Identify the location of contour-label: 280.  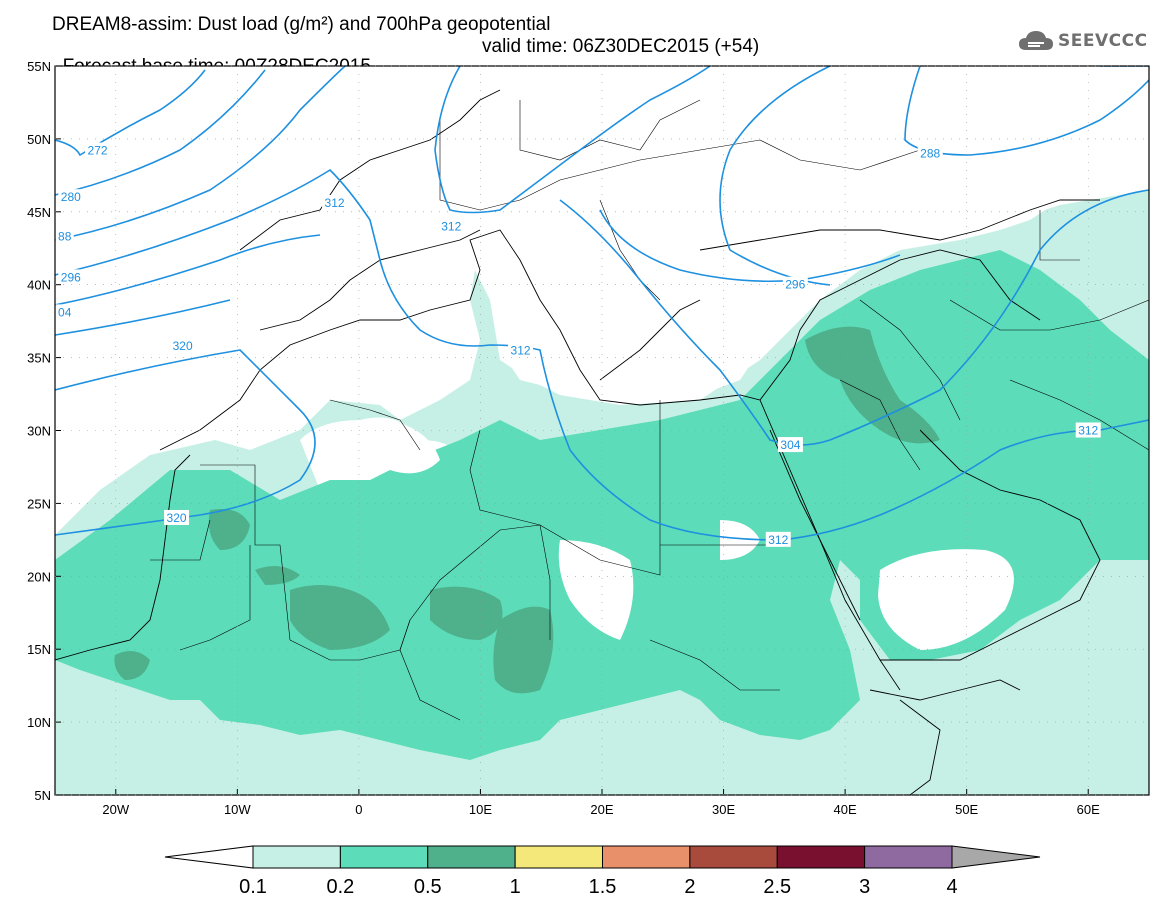
(71, 197).